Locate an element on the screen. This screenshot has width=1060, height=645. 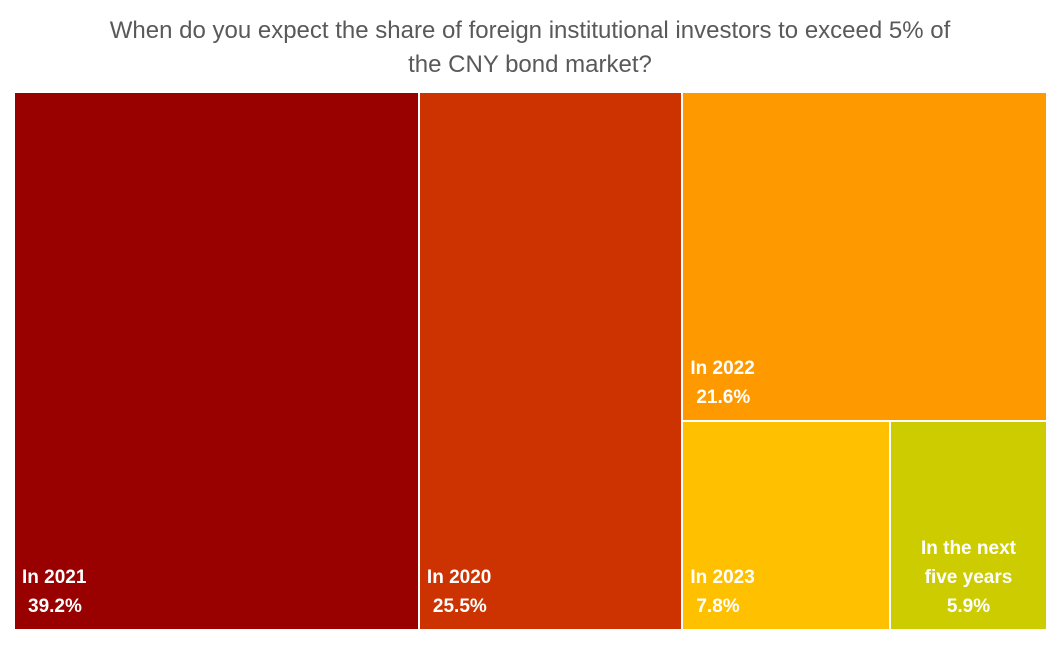
tile-label-in-2023: In 2023 7.8% is located at coordinates (722, 592).